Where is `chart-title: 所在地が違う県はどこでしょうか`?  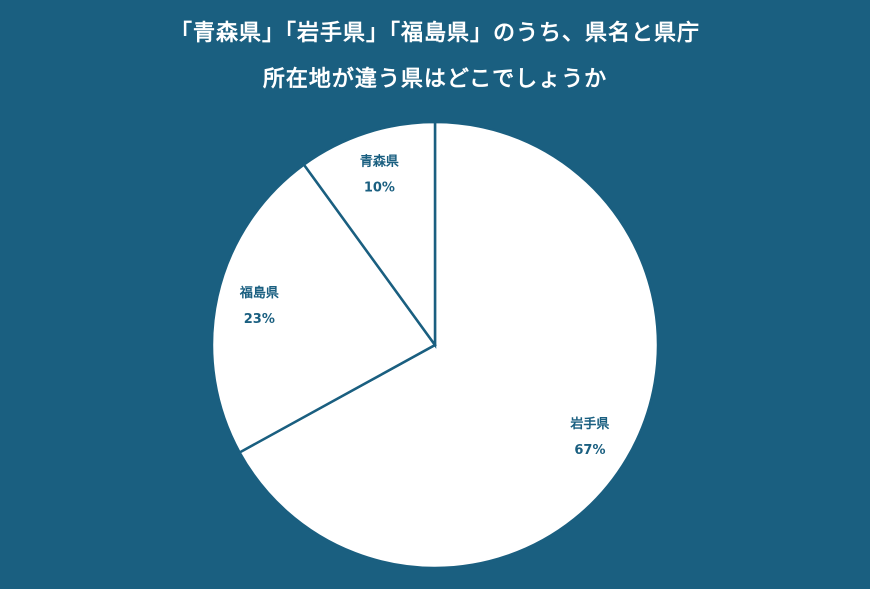 chart-title: 所在地が違う県はどこでしょうか is located at coordinates (435, 79).